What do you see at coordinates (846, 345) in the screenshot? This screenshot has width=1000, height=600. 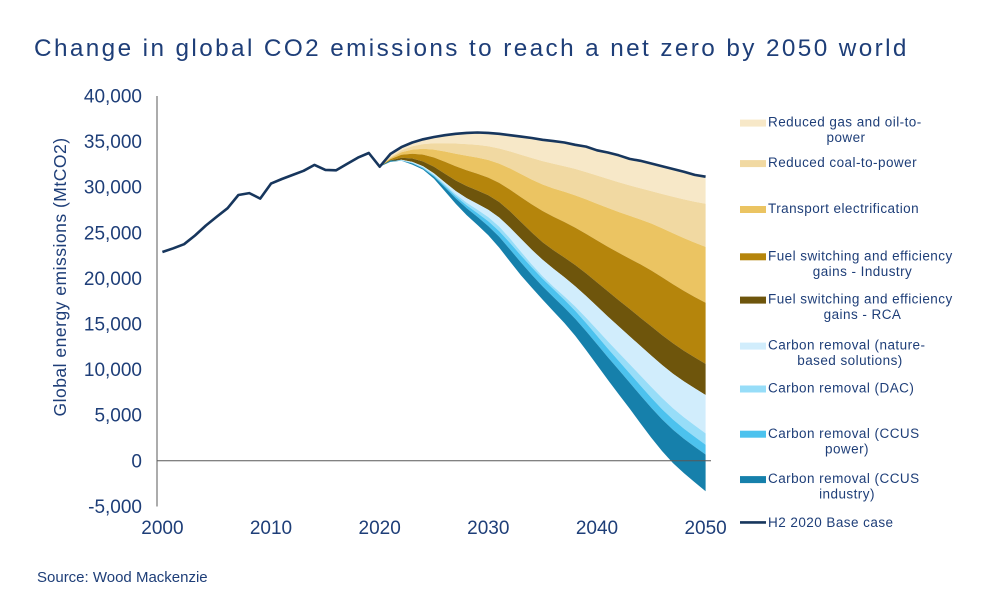 I see `svg-text: Carbon removal (nature-` at bounding box center [846, 345].